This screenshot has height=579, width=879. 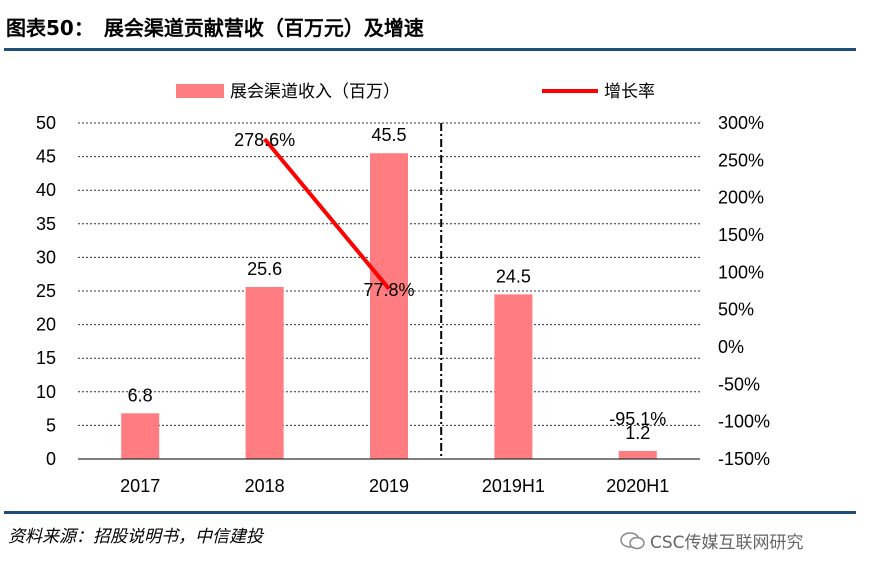 What do you see at coordinates (46, 392) in the screenshot?
I see `y-left-tick-label: 10` at bounding box center [46, 392].